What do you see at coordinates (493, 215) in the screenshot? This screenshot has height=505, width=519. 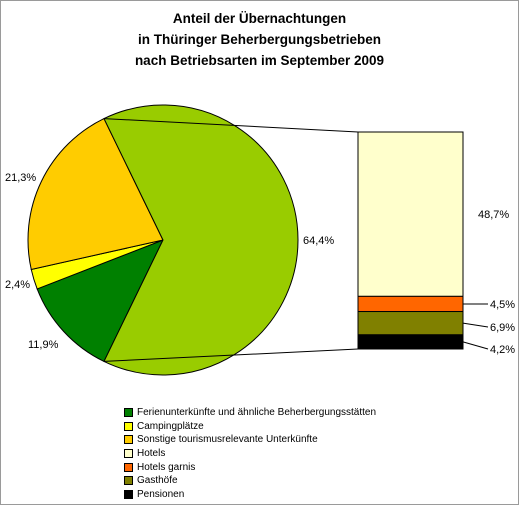 I see `bar-data-label: 48,7%` at bounding box center [493, 215].